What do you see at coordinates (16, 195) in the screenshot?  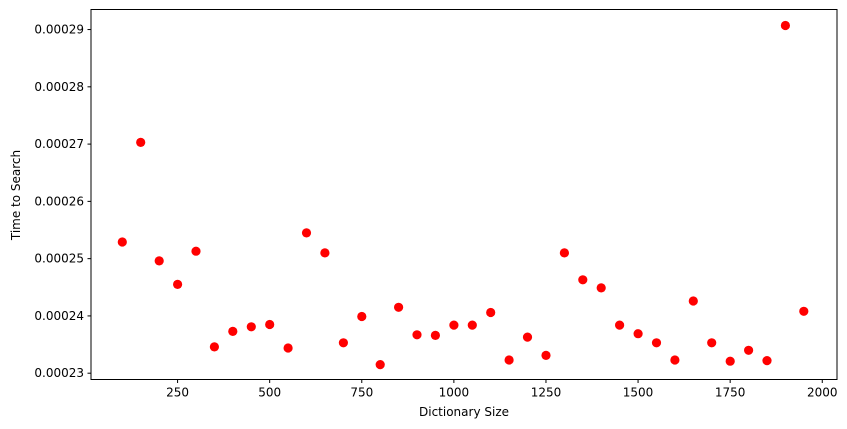 I see `y-axis-label: Time to Search` at bounding box center [16, 195].